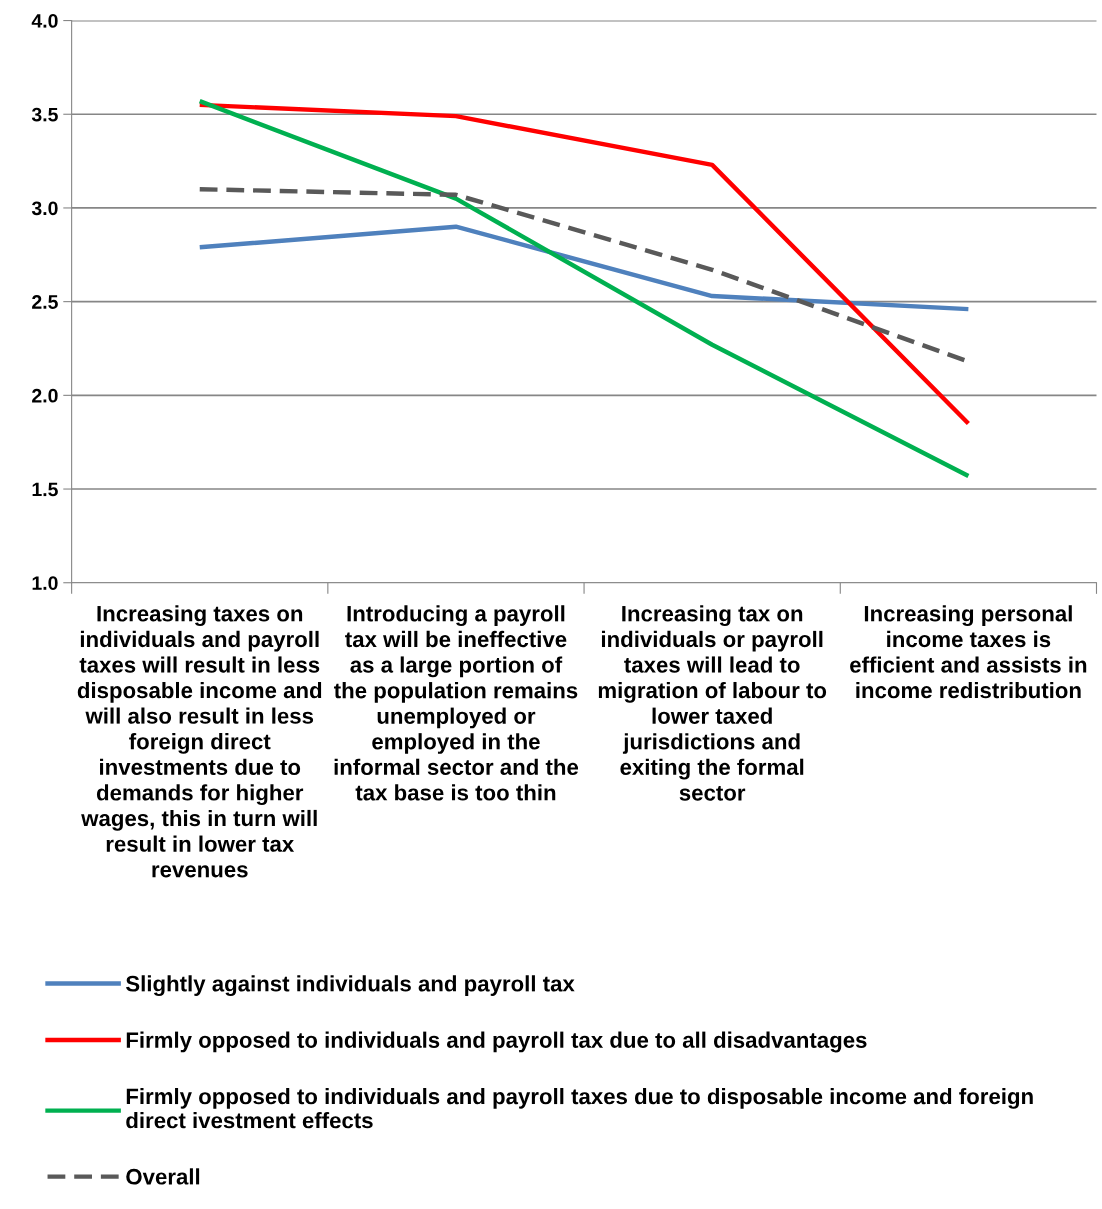  What do you see at coordinates (579, 1108) in the screenshot?
I see `legend-label: Firmly opposed to individuals and payroll taxes due to disposable income and foreign direct ivestment effects` at bounding box center [579, 1108].